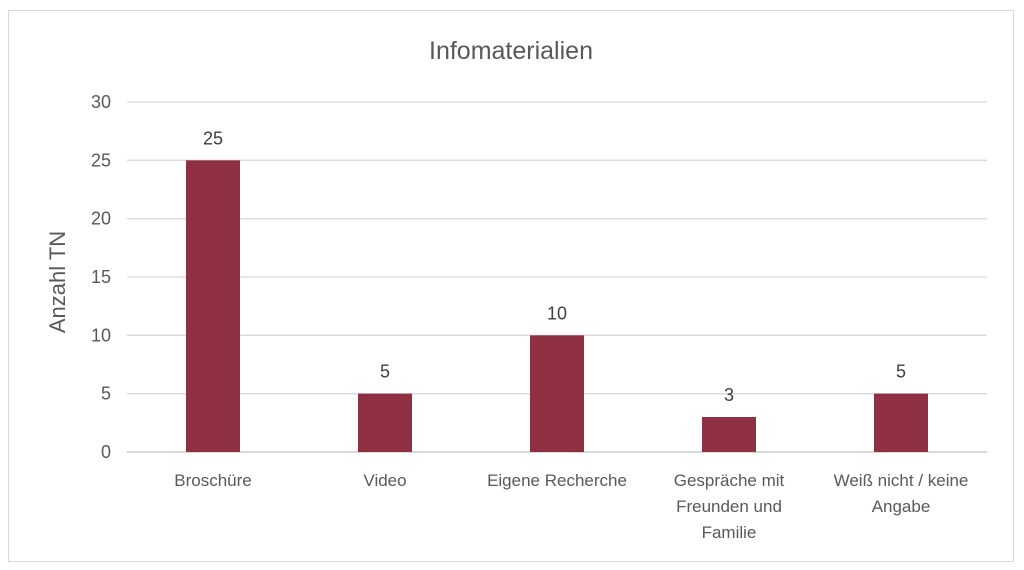 This screenshot has width=1024, height=570. Describe the element at coordinates (213, 138) in the screenshot. I see `data-label: 25` at that location.